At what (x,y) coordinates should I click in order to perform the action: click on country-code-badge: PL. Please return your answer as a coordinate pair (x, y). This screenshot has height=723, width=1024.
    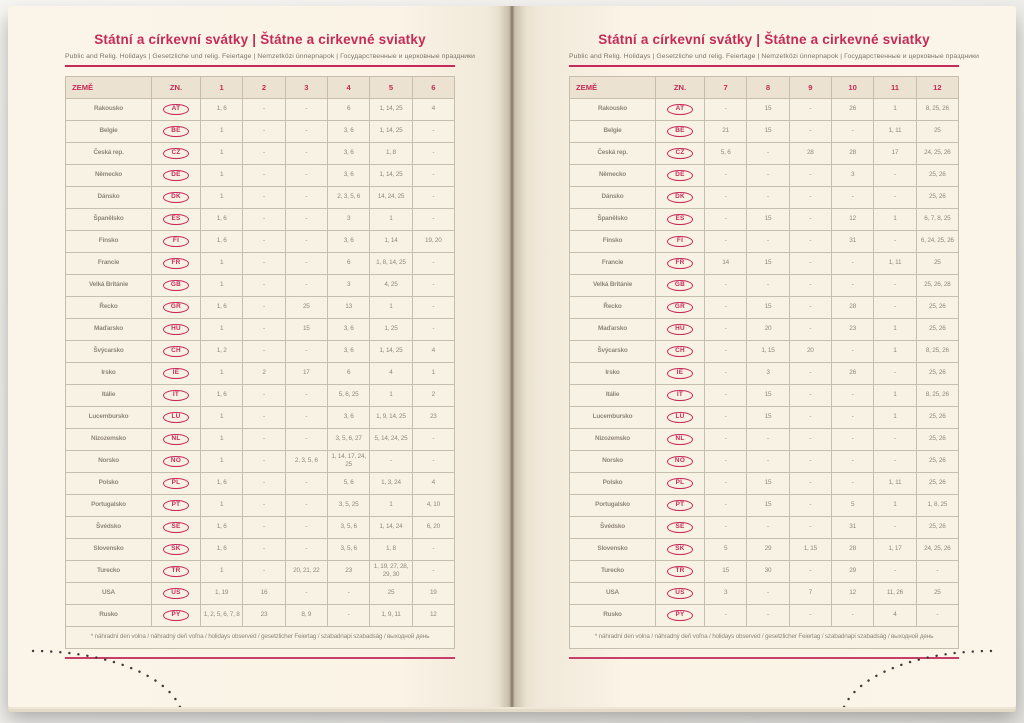
    Looking at the image, I should click on (176, 483).